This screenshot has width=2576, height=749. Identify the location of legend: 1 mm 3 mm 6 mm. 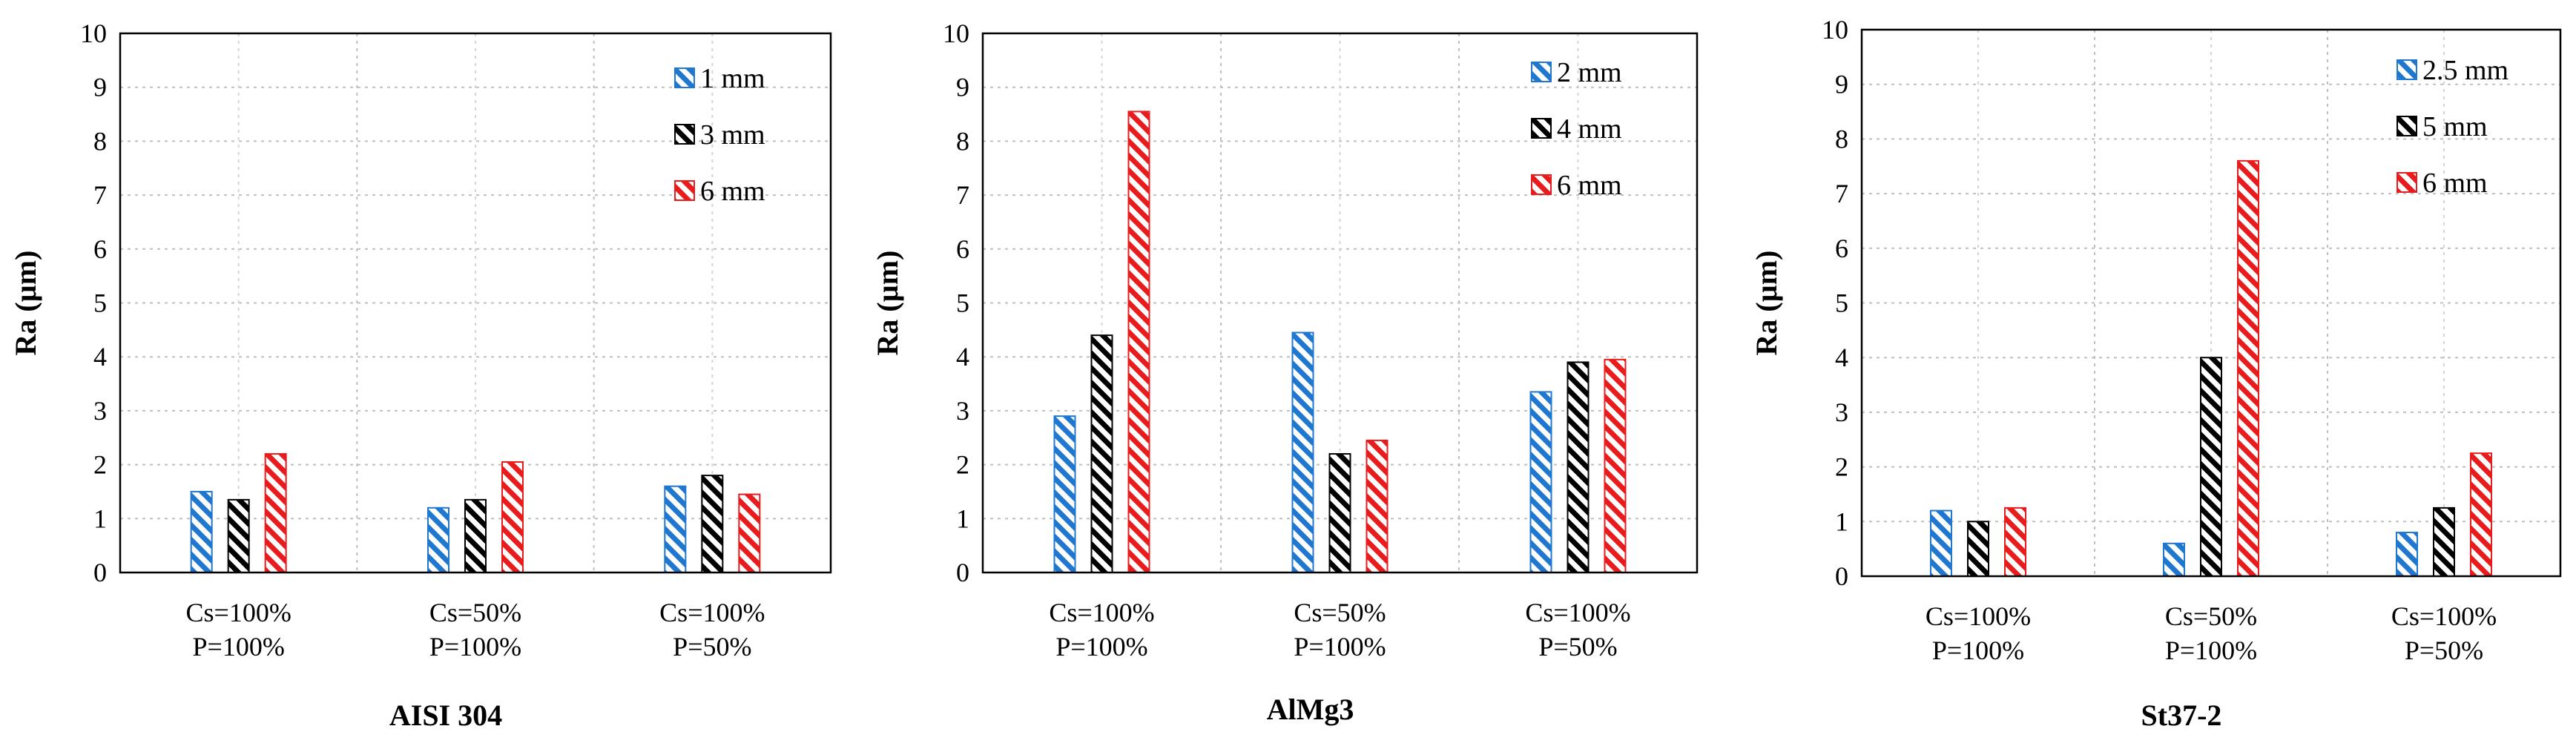
(720, 135).